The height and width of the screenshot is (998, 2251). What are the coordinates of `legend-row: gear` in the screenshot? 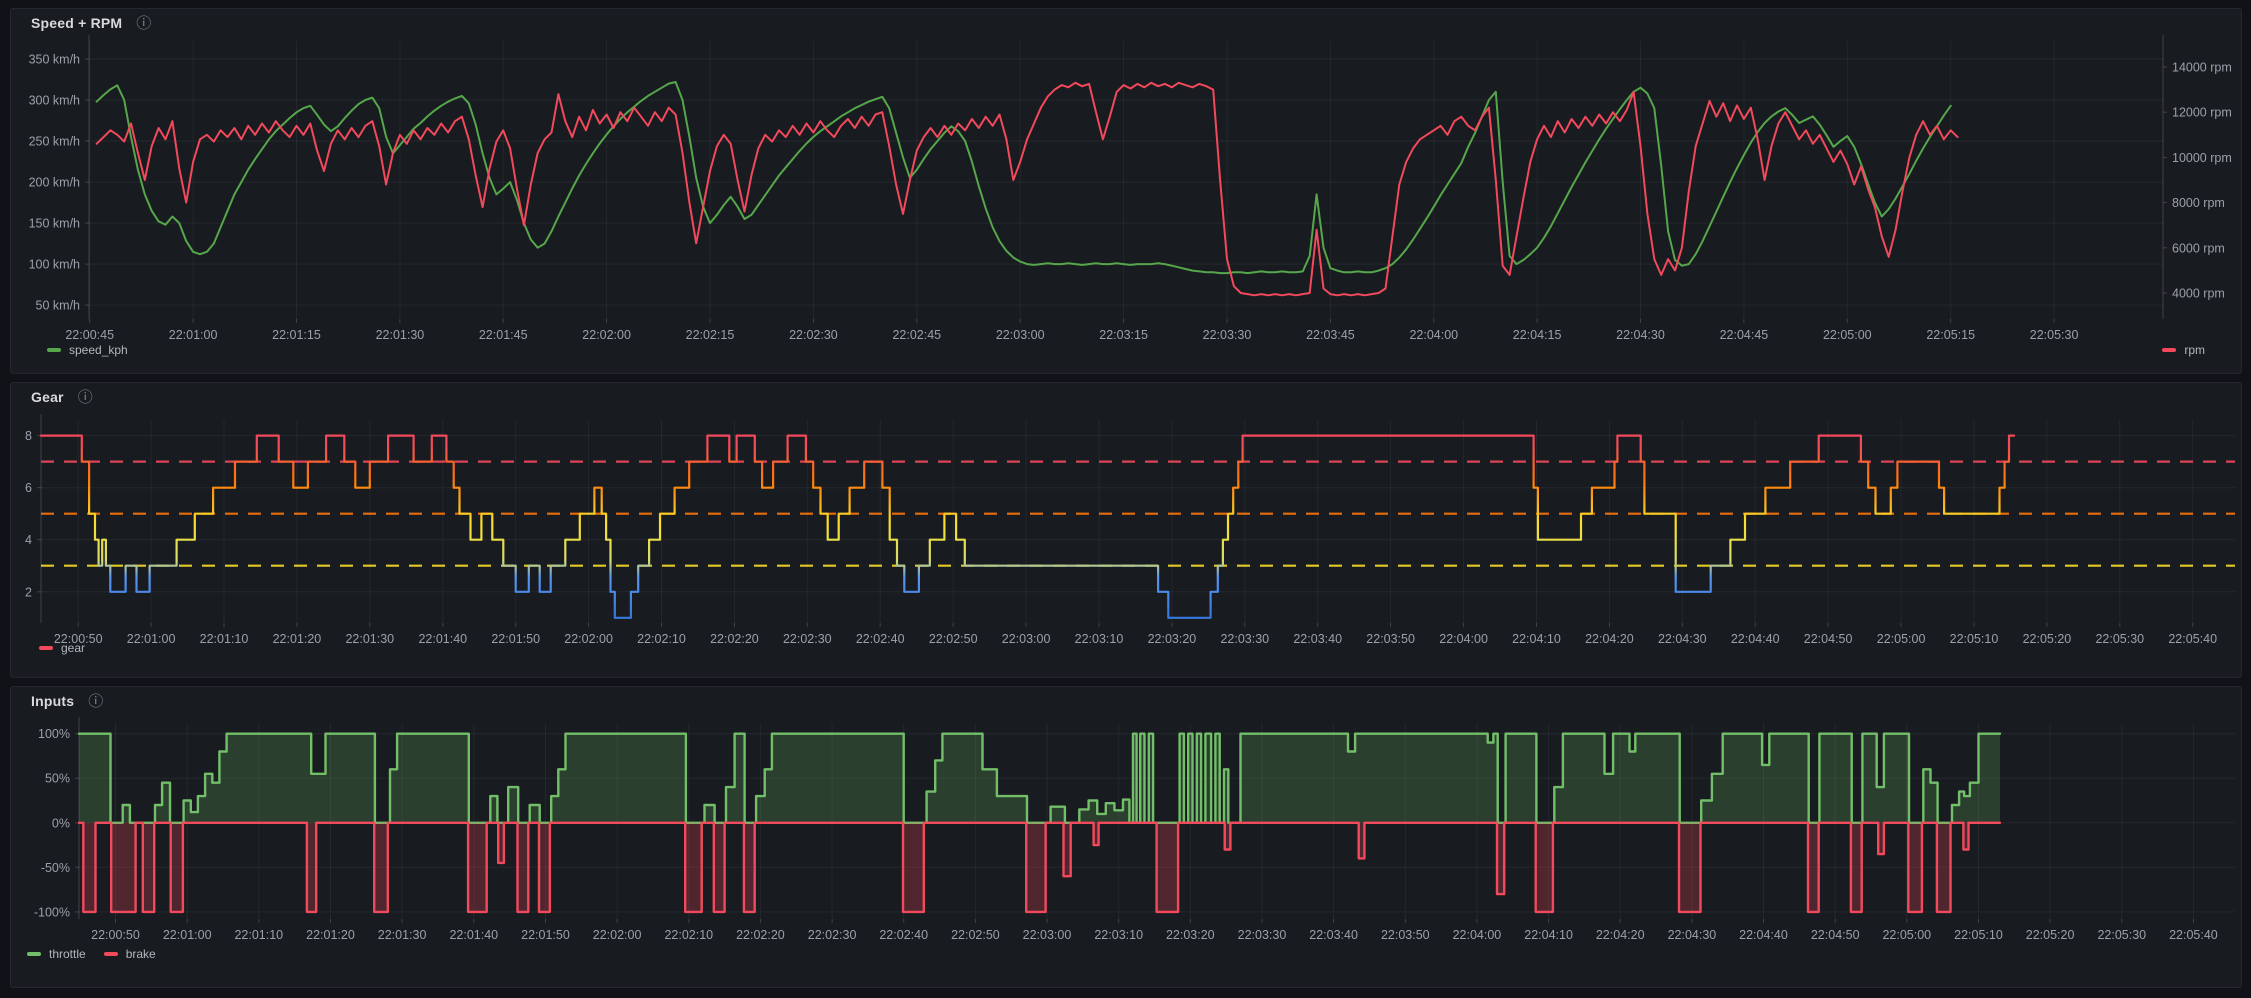 It's located at (62, 648).